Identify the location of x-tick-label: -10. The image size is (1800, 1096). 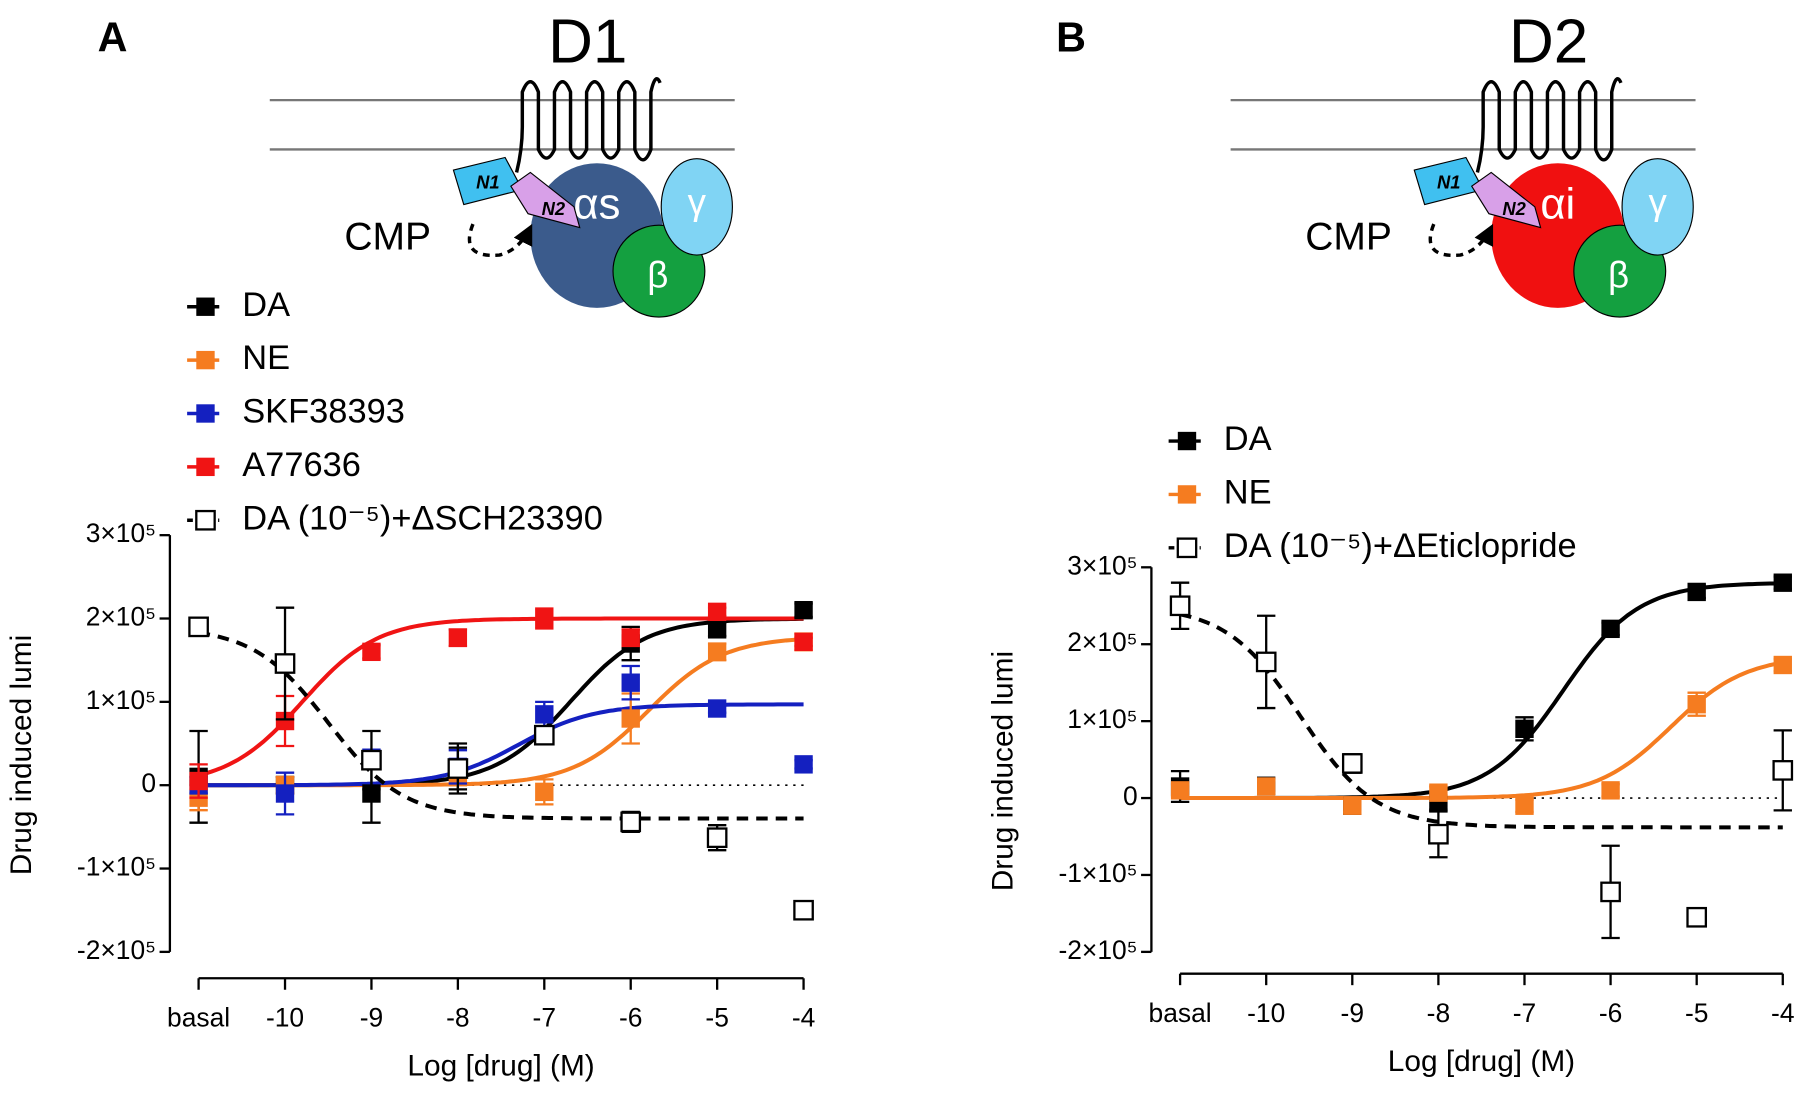
(1266, 1013).